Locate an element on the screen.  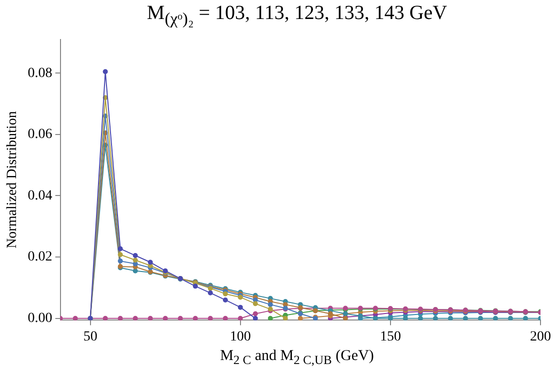
x-axis-title: M$_{2 C}$ and M$_{2 C,UB}$ (GeV) is located at coordinates (297, 358).